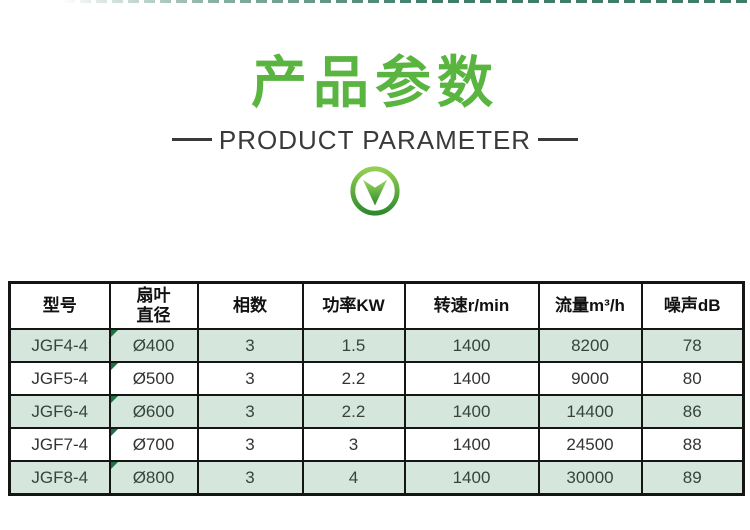  I want to click on header-model: 型号, so click(59, 305).